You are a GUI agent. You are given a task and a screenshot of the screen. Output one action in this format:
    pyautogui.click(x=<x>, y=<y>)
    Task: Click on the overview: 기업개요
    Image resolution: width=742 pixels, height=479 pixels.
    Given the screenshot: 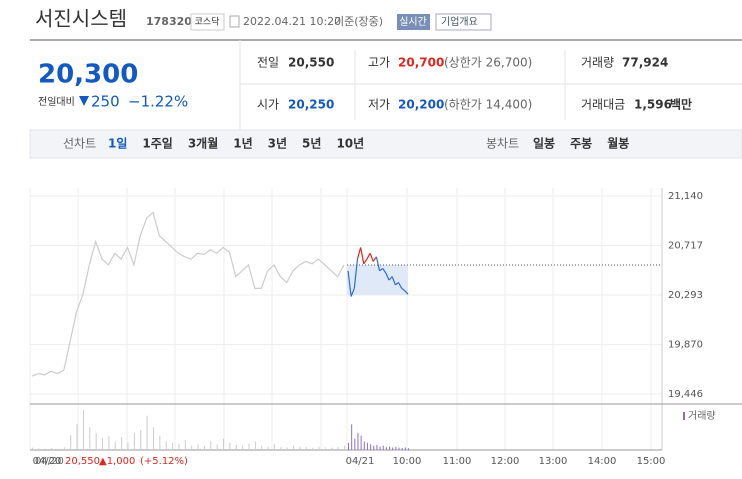 What is the action you would take?
    pyautogui.click(x=459, y=21)
    